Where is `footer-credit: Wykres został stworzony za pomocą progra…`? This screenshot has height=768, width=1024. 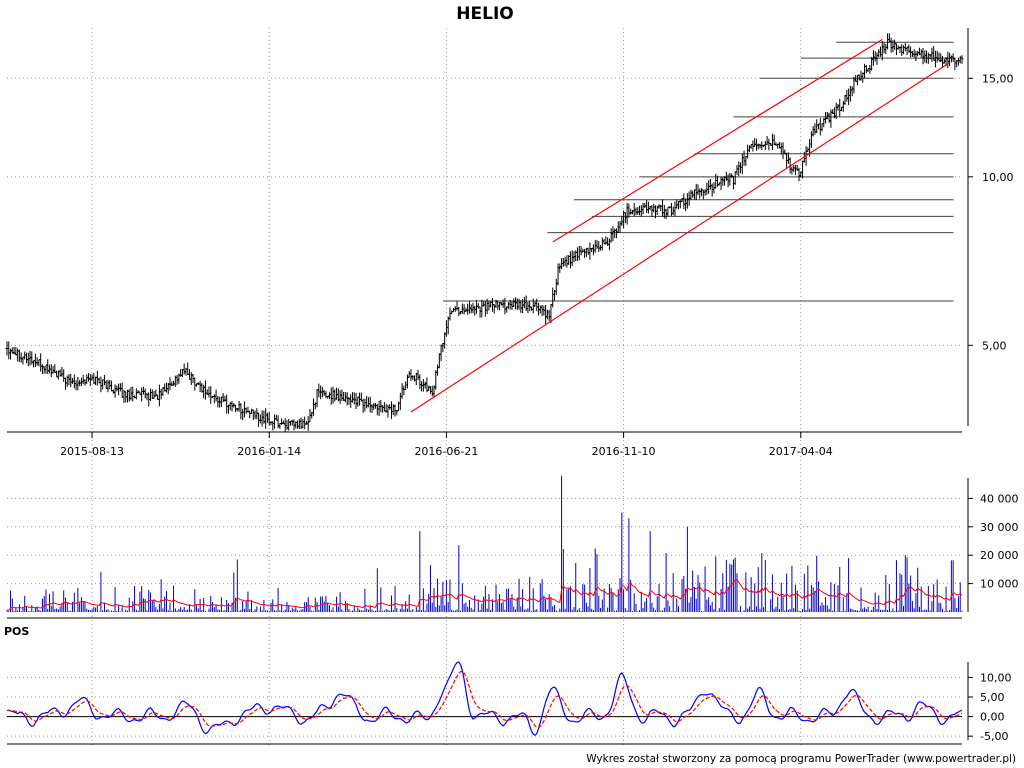
footer-credit: Wykres został stworzony za pomocą progra… is located at coordinates (801, 759).